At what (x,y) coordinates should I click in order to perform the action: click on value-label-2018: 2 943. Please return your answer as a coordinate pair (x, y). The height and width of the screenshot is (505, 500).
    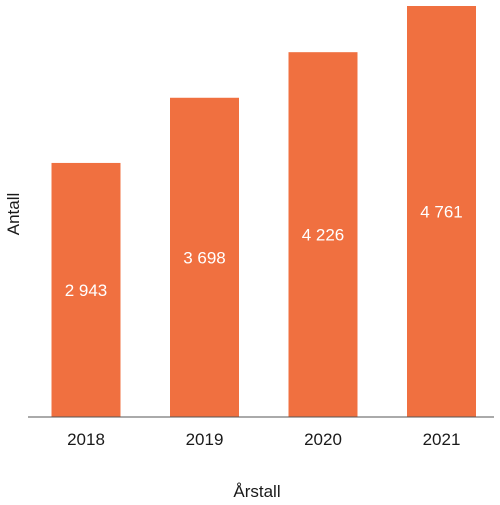
    Looking at the image, I should click on (86, 290).